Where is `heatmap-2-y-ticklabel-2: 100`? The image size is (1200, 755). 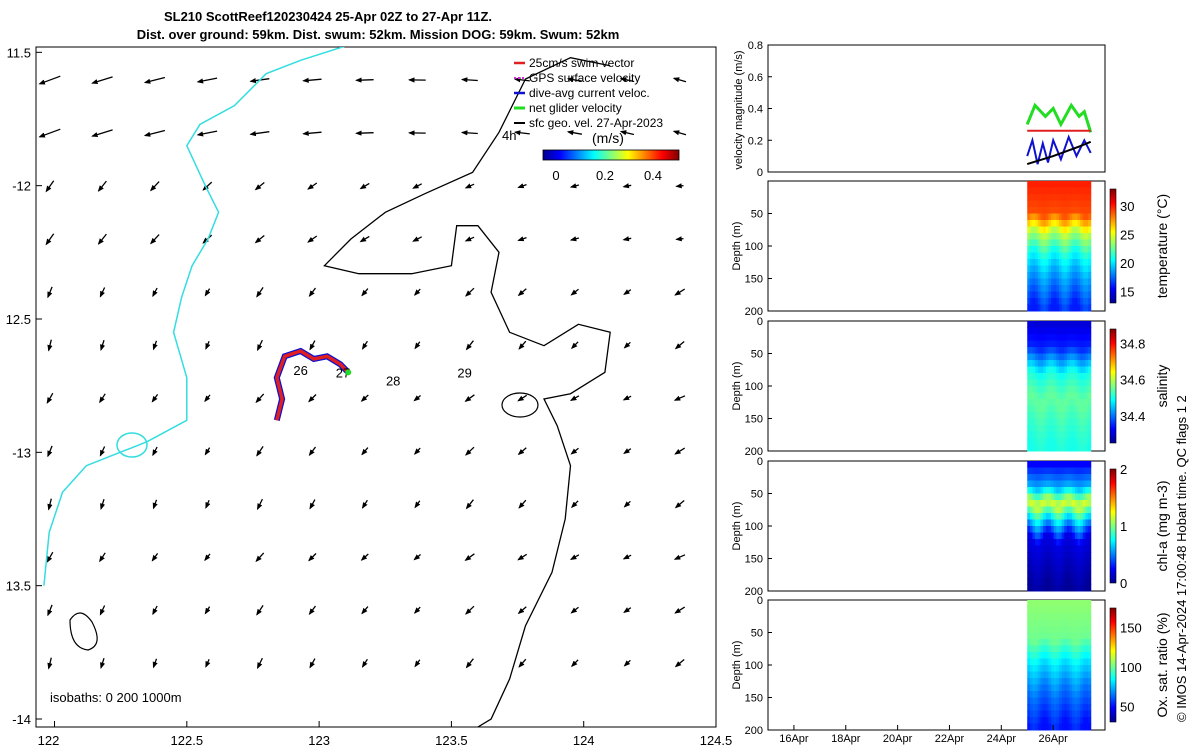
heatmap-2-y-ticklabel-2: 100 is located at coordinates (754, 527).